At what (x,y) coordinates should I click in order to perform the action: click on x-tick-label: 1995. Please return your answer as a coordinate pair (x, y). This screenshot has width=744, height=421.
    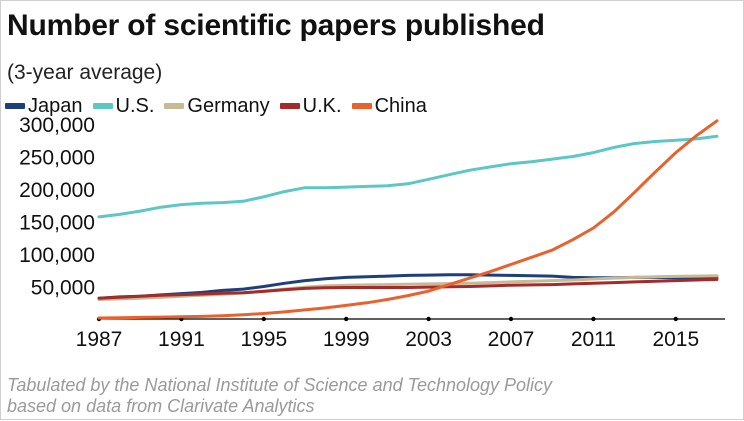
    Looking at the image, I should click on (263, 339).